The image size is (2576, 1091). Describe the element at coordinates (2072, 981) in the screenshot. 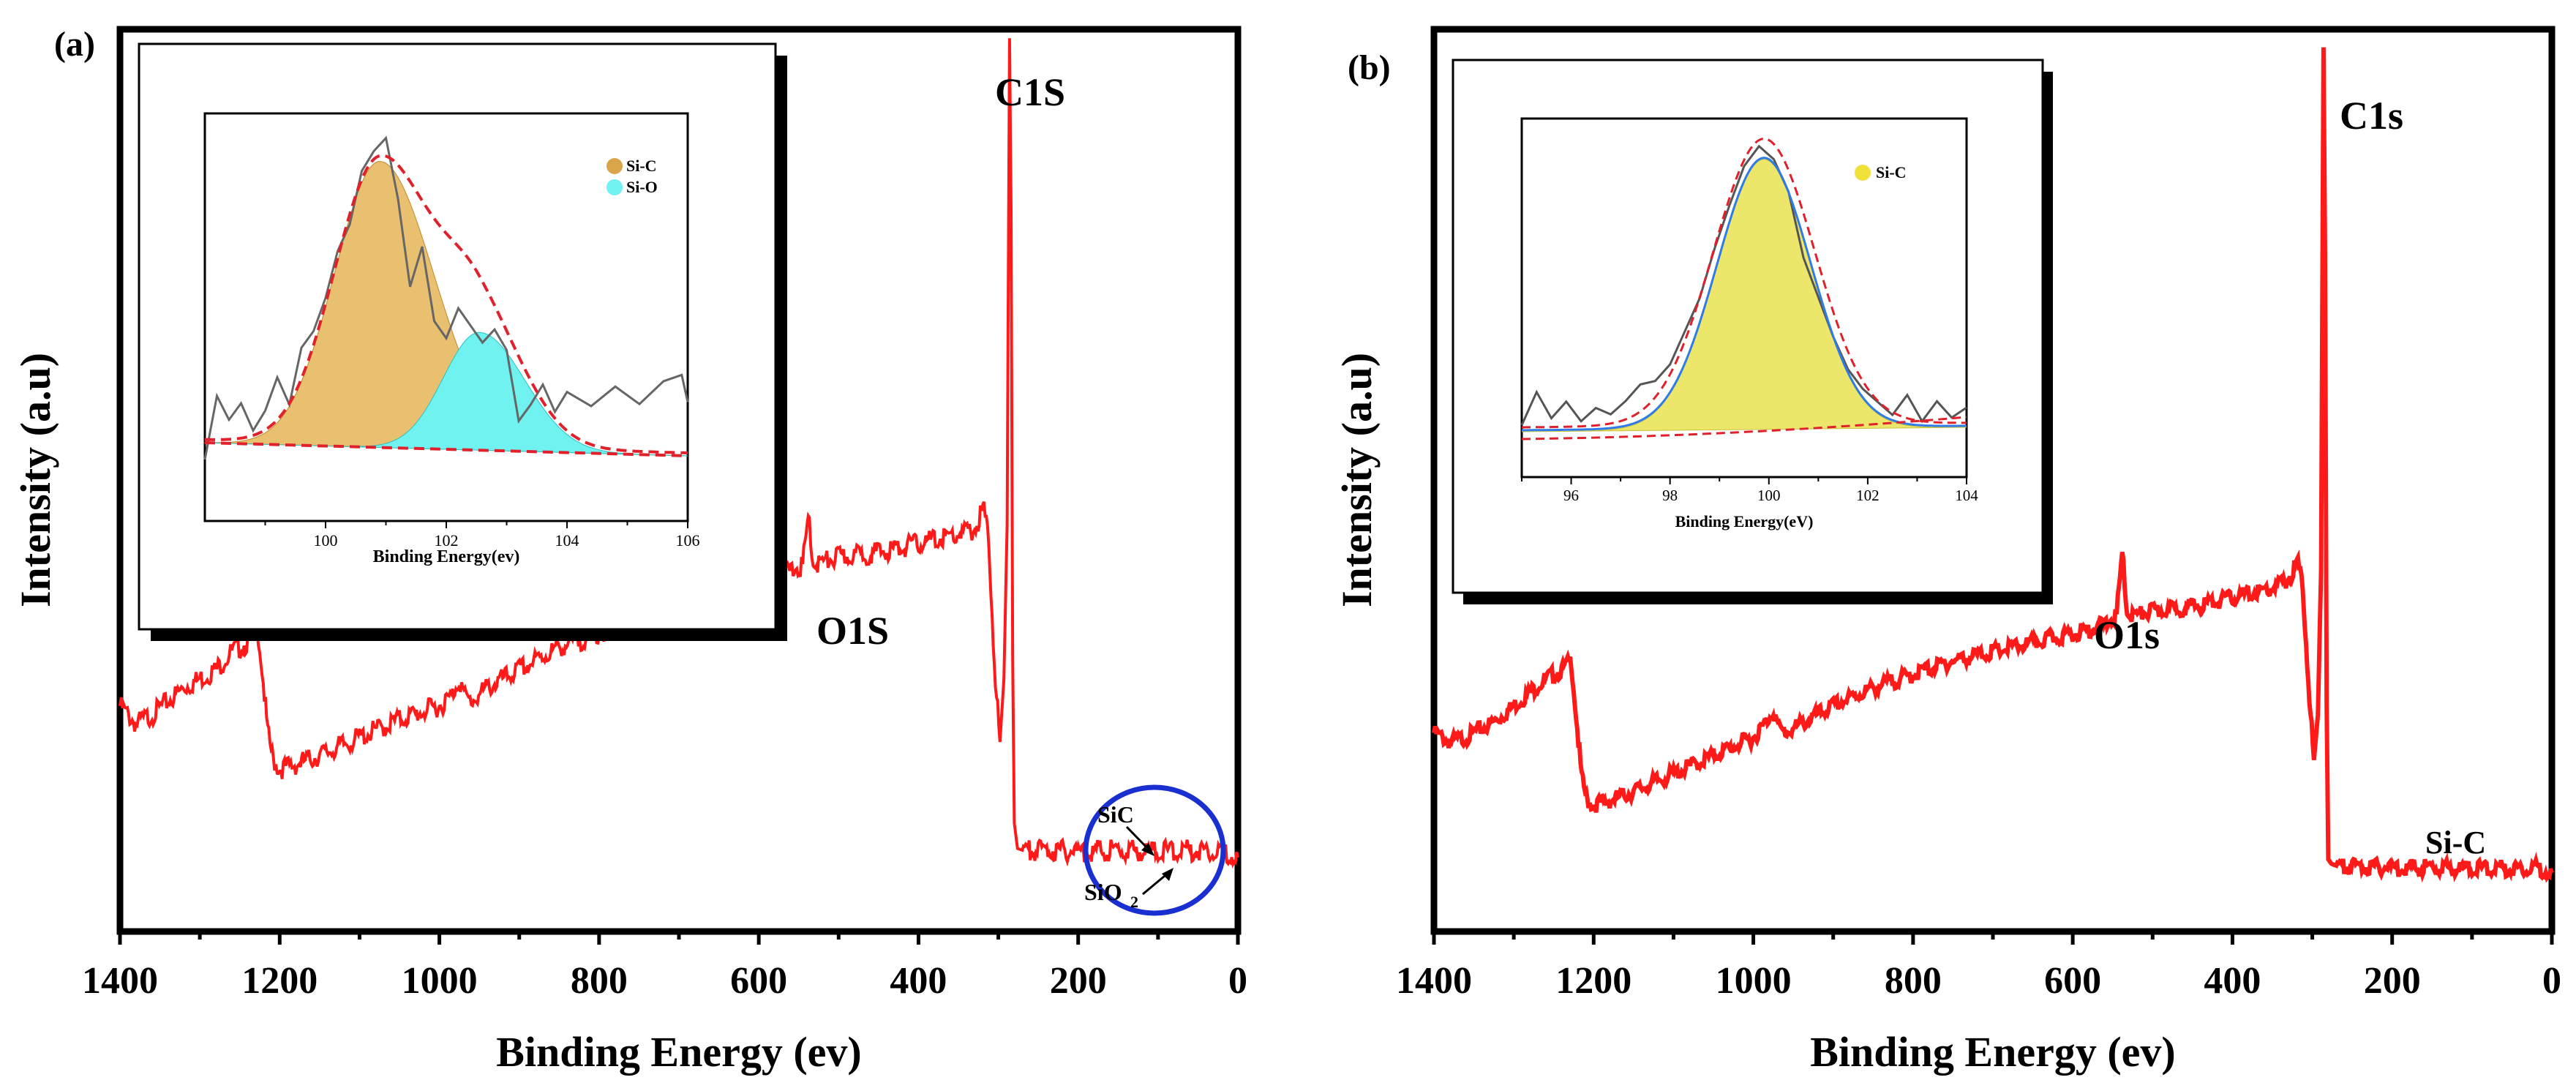

I see `panel-b-x-tick-label-600: 600` at that location.